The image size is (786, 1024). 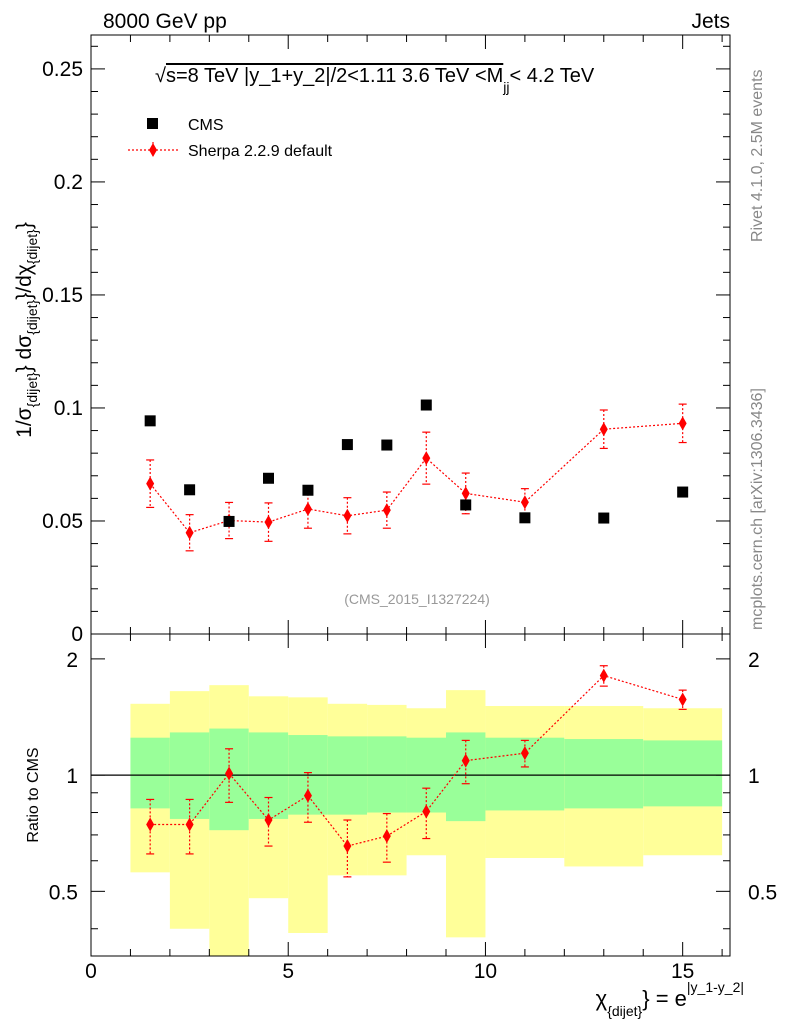 What do you see at coordinates (206, 125) in the screenshot?
I see `legend-cms-label: CMS` at bounding box center [206, 125].